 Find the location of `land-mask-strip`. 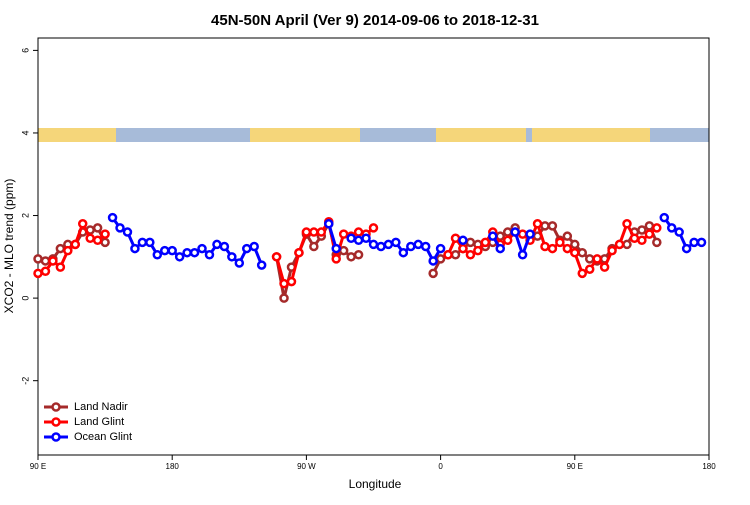

land-mask-strip is located at coordinates (373, 135).